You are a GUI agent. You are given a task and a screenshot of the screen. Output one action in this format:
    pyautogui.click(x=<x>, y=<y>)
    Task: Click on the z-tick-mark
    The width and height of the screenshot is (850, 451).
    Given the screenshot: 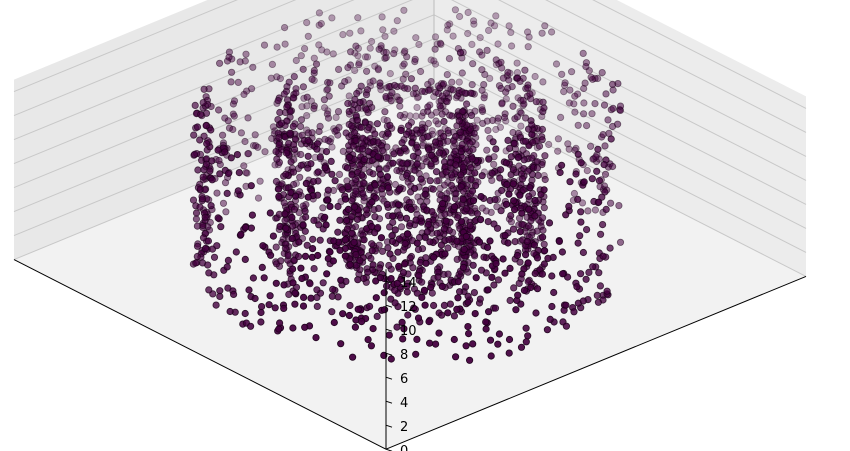 What is the action you would take?
    pyautogui.click(x=389, y=354)
    